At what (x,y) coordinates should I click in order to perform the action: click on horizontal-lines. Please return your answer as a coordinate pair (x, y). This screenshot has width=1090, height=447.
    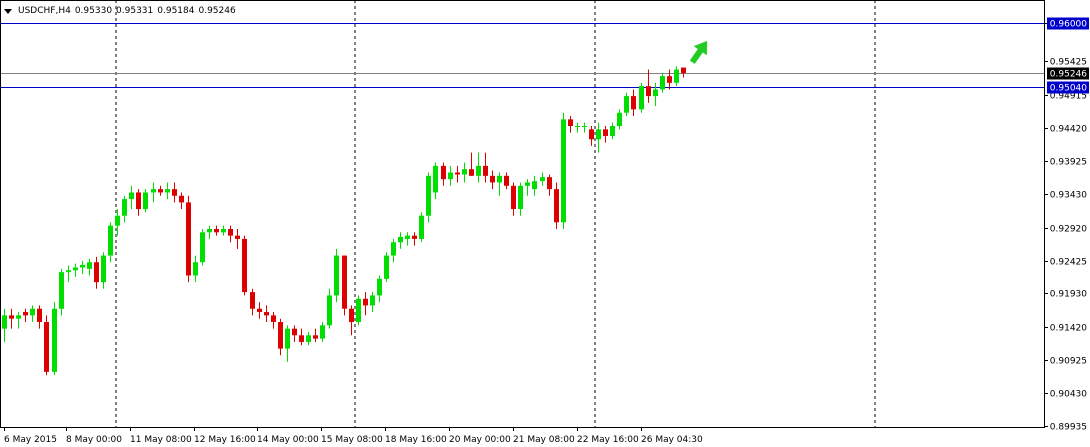
    Looking at the image, I should click on (522, 55).